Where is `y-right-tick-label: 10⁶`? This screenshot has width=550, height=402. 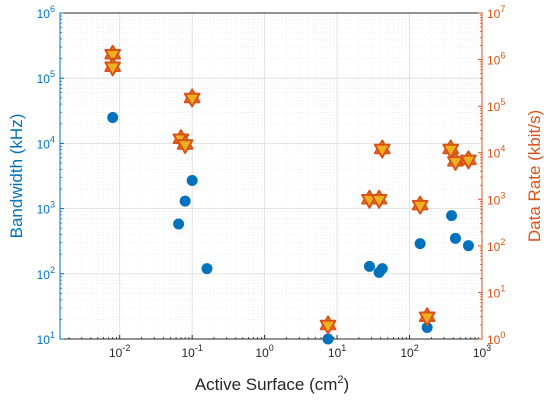
y-right-tick-label: 10⁶ is located at coordinates (496, 59).